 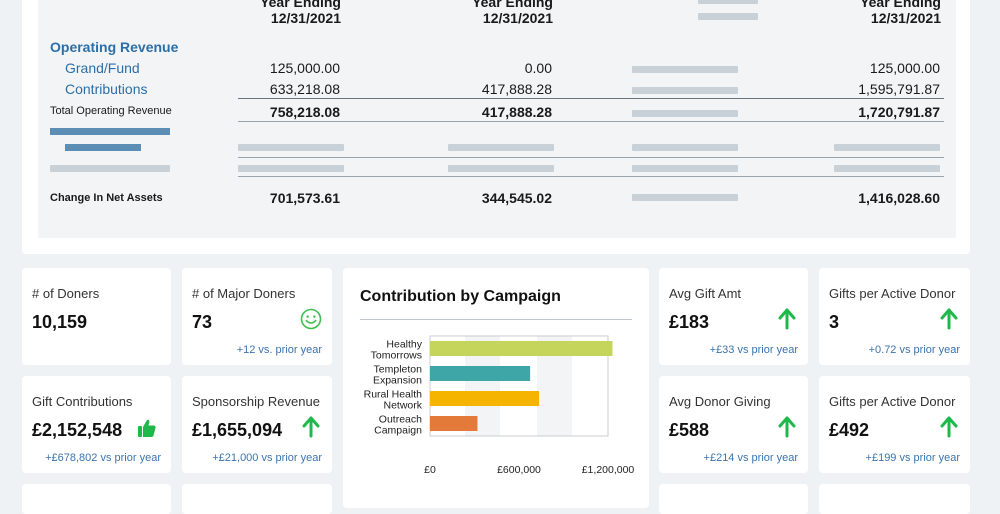 I want to click on kpi-card-doners: # of Doners 10,159, so click(x=96, y=316).